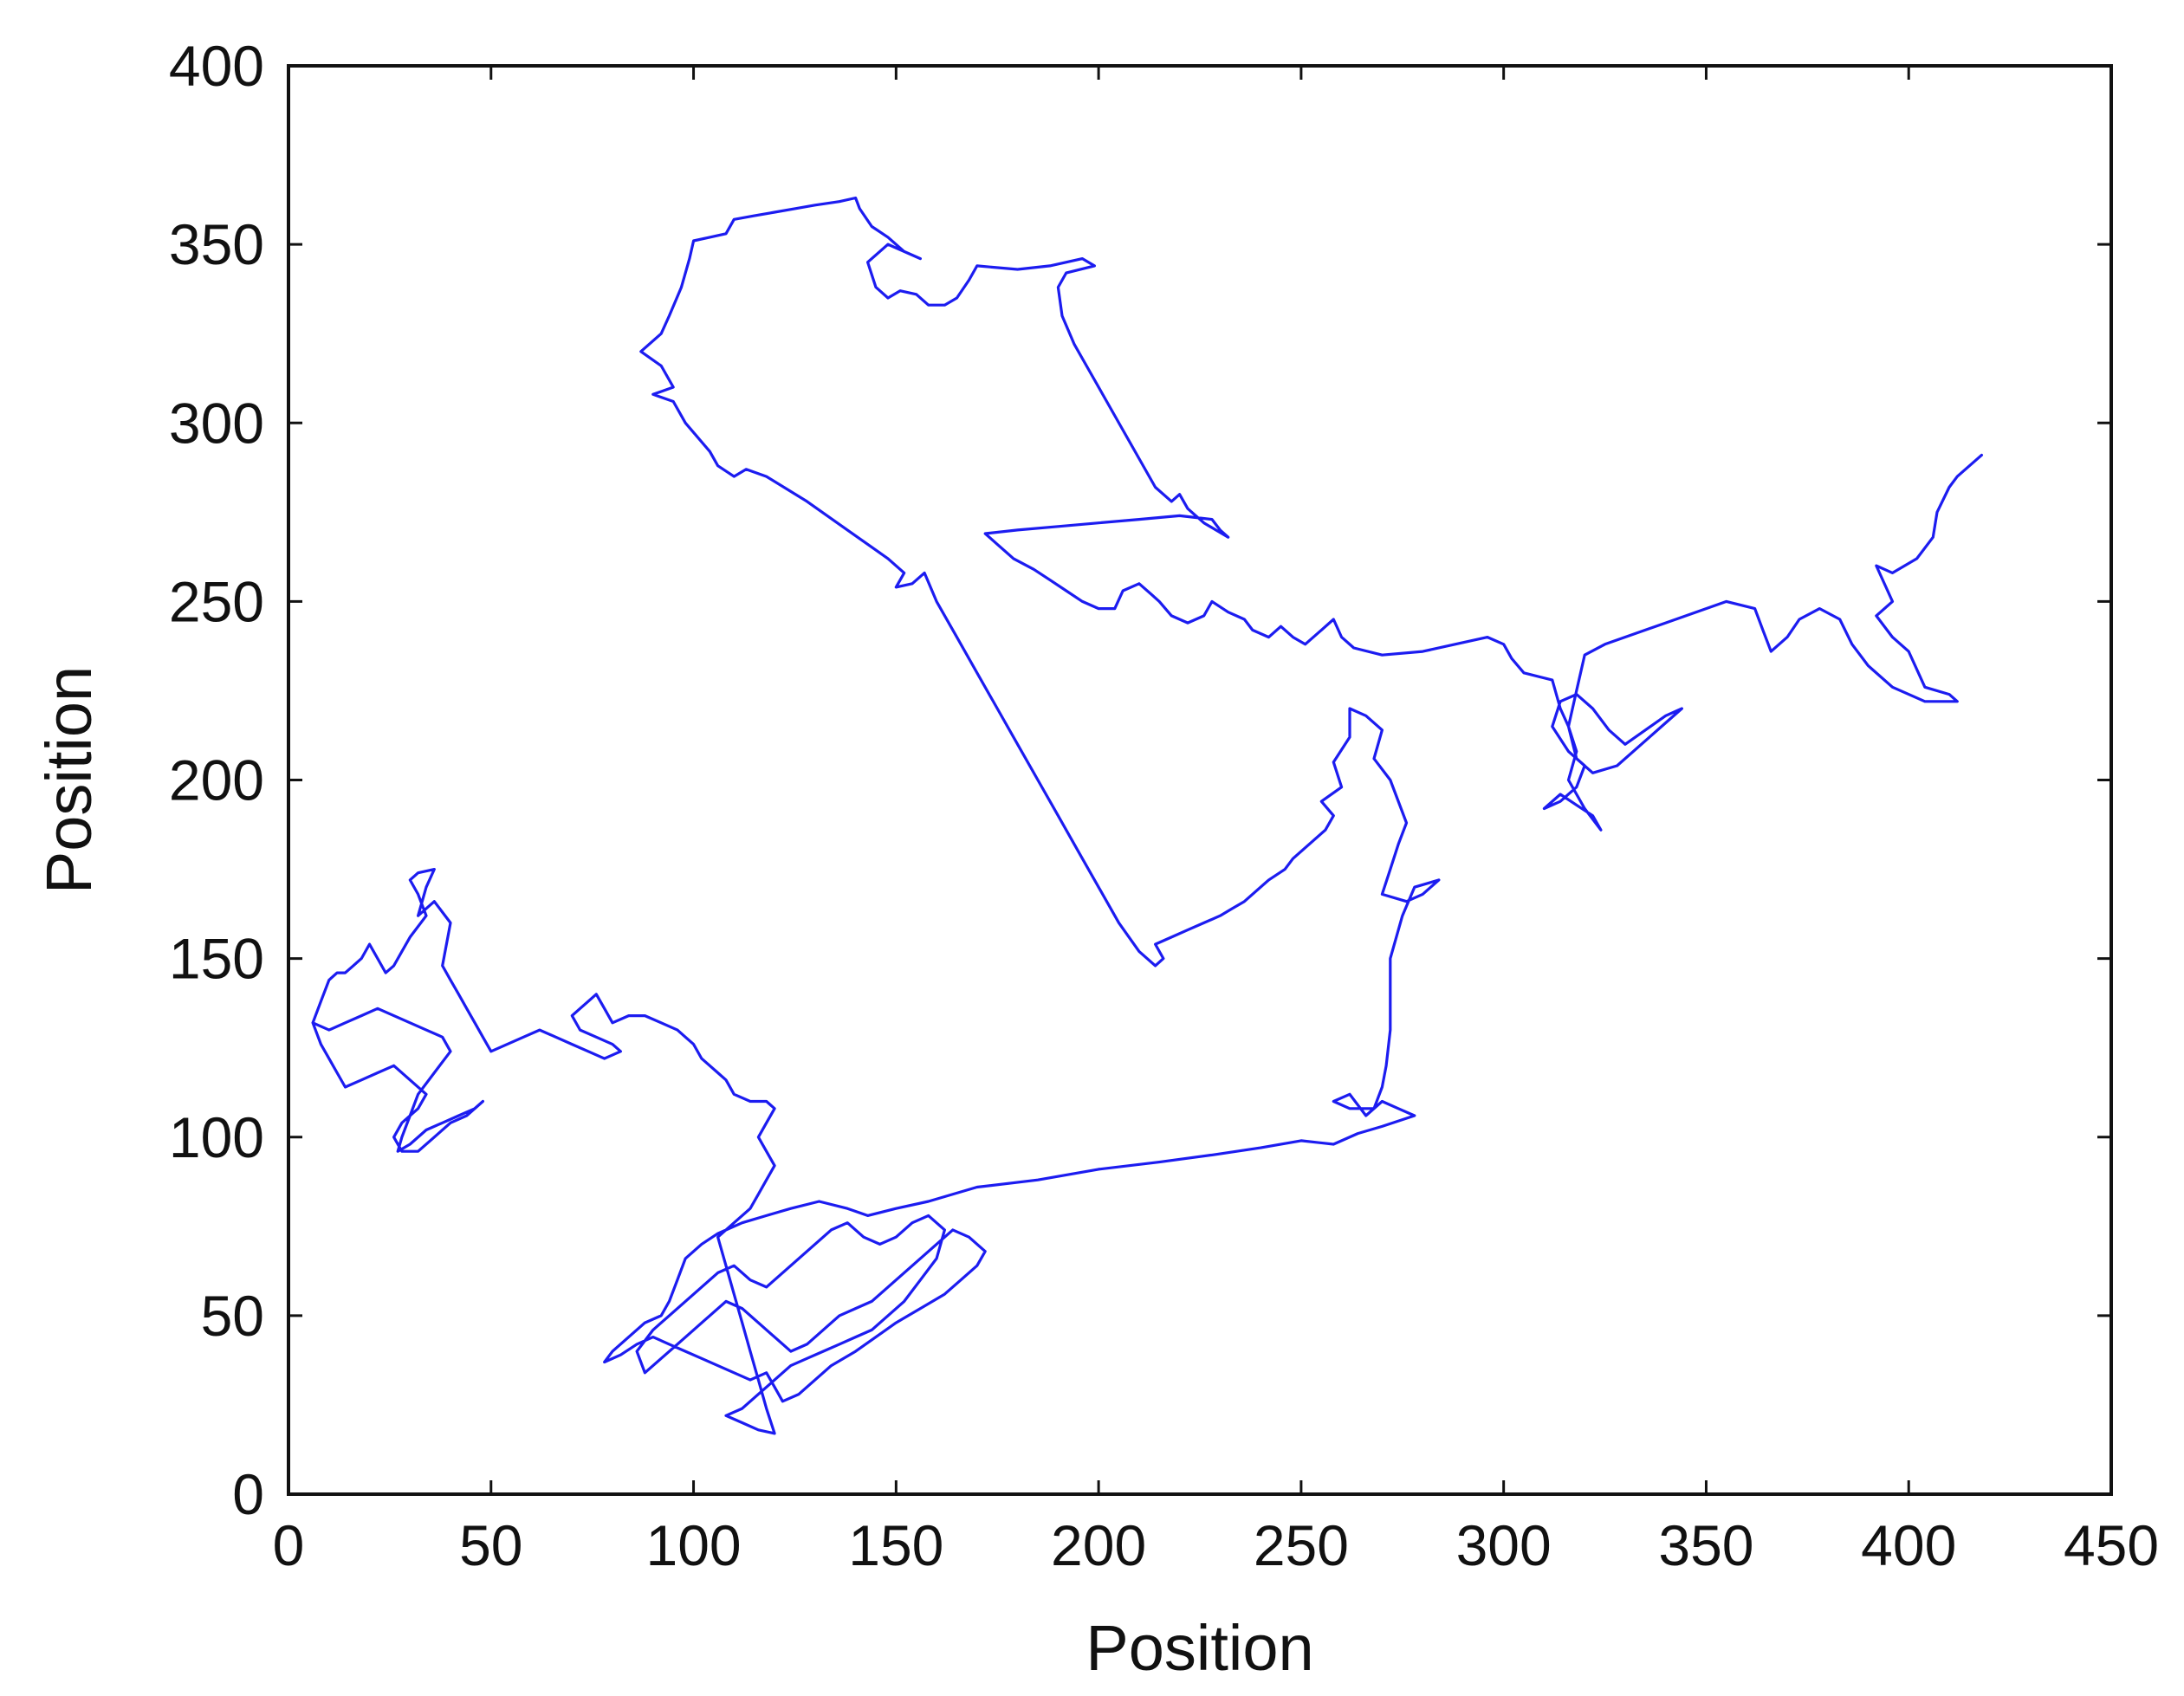  What do you see at coordinates (490, 1545) in the screenshot?
I see `x-tick-label: 50` at bounding box center [490, 1545].